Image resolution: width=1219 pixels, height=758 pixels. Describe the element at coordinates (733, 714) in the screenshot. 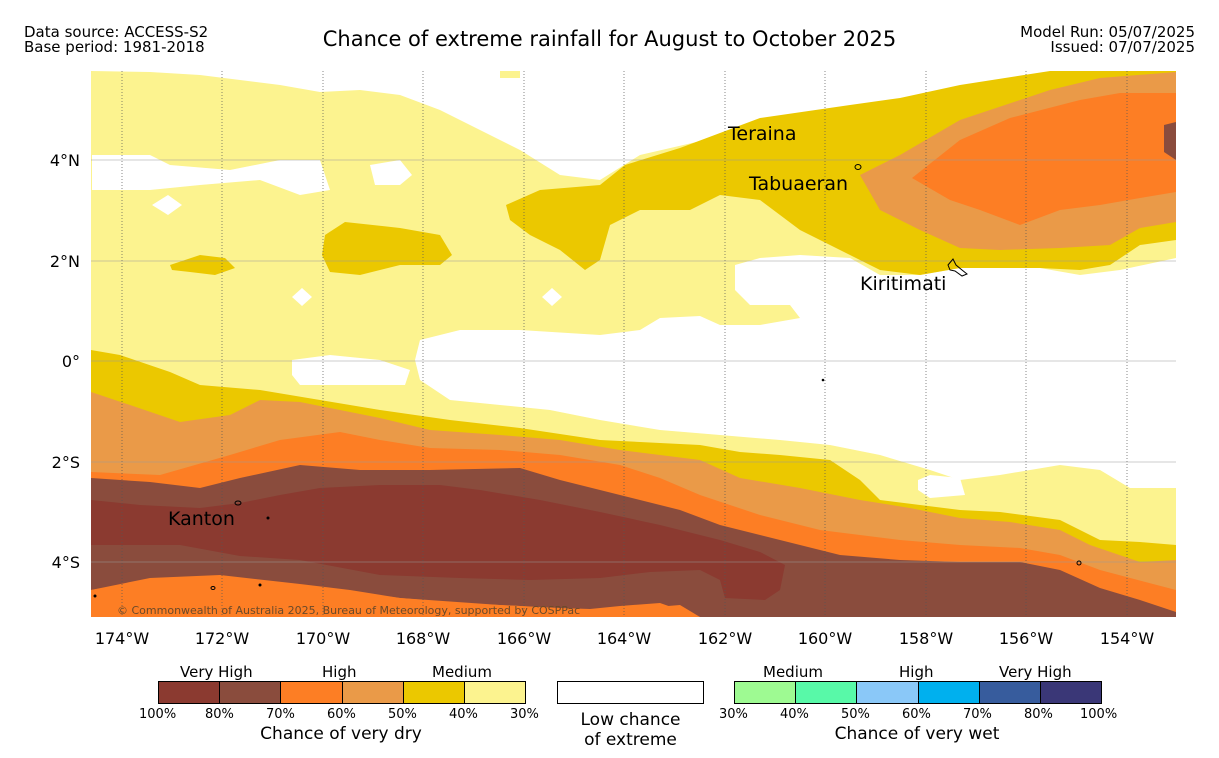

I see `wet-tick: 30%` at that location.